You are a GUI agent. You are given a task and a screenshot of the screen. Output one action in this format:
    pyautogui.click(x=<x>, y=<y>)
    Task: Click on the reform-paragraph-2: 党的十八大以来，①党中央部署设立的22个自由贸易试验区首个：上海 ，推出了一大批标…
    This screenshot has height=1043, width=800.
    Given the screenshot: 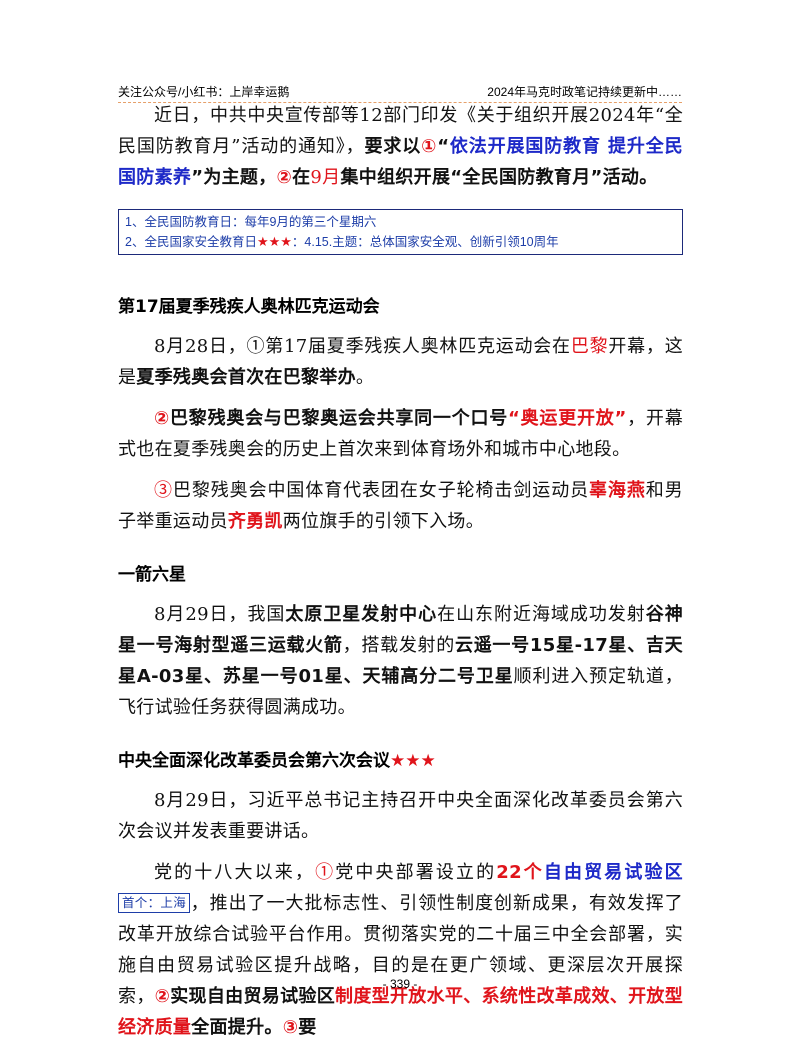 What is the action you would take?
    pyautogui.click(x=400, y=950)
    